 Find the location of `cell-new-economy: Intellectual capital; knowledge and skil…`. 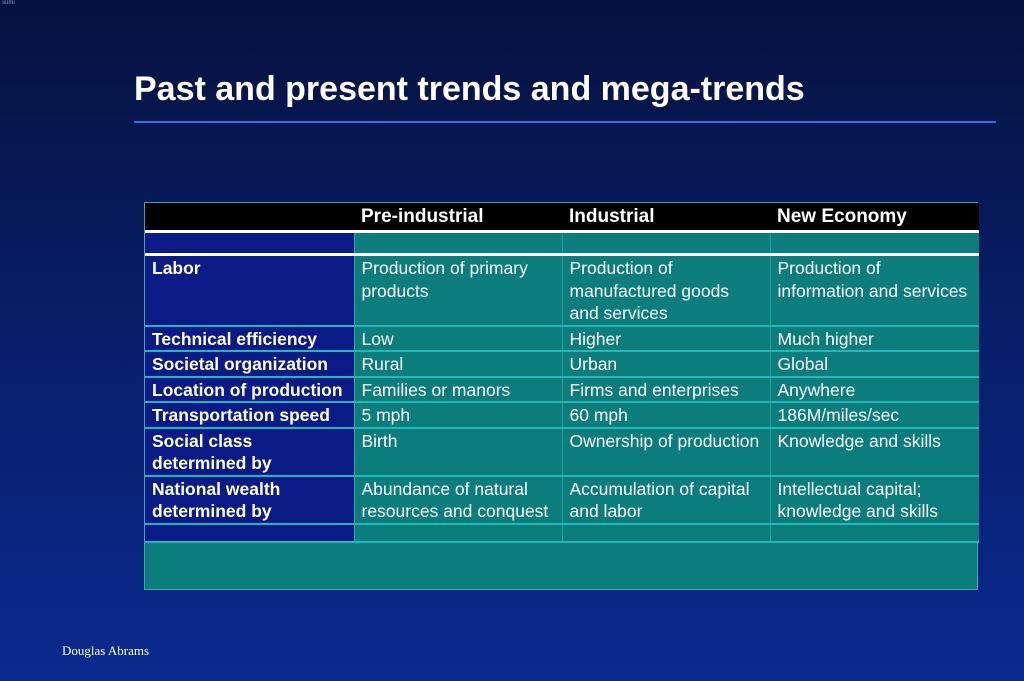

cell-new-economy: Intellectual capital; knowledge and skil… is located at coordinates (874, 500).